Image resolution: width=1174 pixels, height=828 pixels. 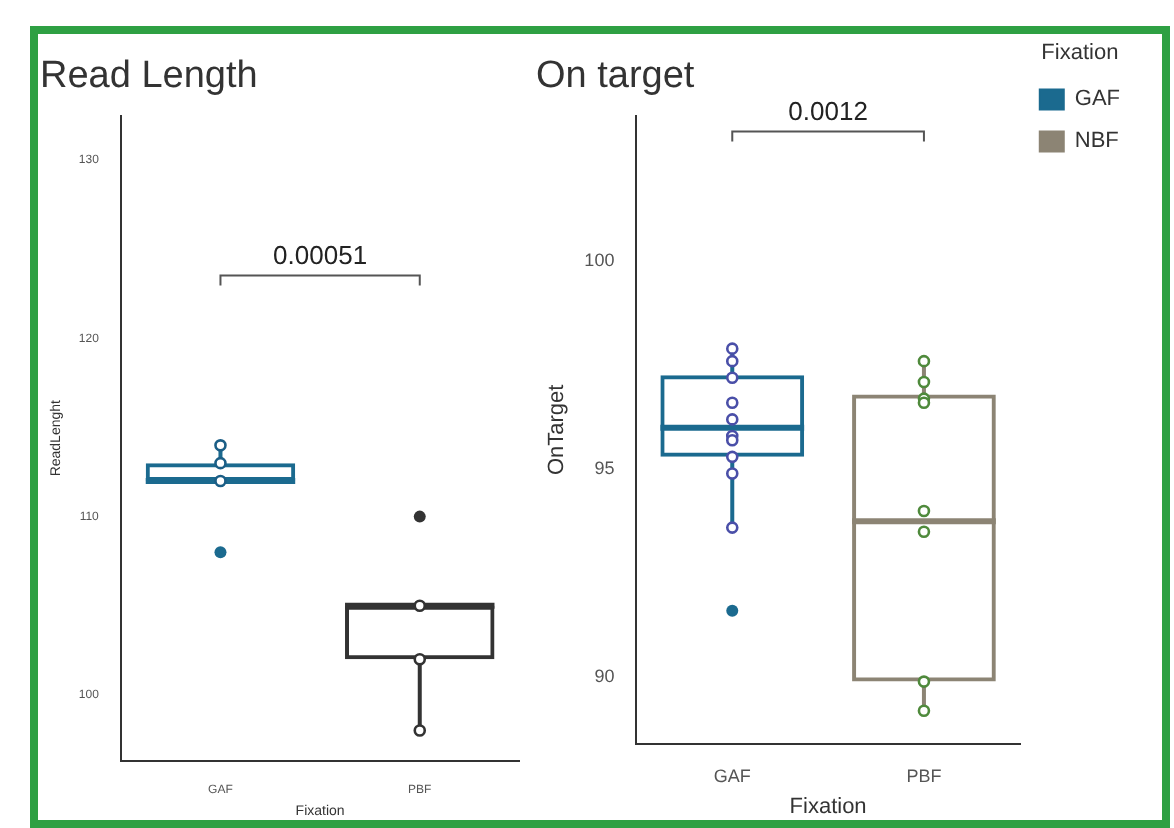 What do you see at coordinates (1097, 99) in the screenshot?
I see `legend-label: GAF` at bounding box center [1097, 99].